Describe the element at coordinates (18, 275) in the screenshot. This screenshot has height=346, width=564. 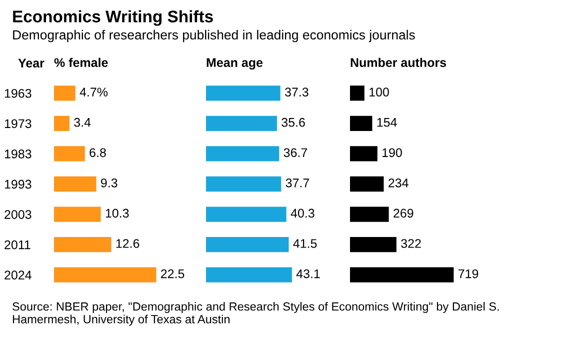
I see `y-tick-label: 2024` at that location.